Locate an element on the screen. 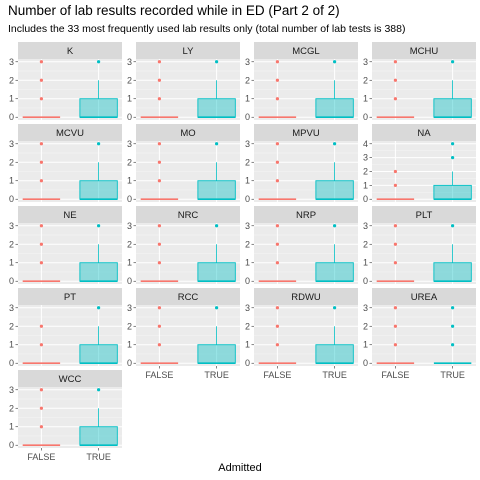 This screenshot has width=480, height=480. facet-pt: PT 0 1 2 3 is located at coordinates (65, 328).